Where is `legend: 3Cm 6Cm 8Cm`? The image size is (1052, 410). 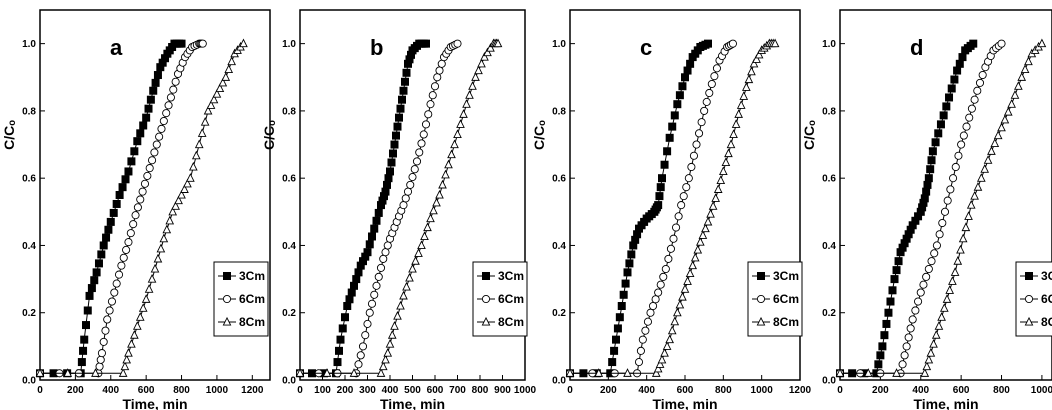
legend: 3Cm 6Cm 8Cm is located at coordinates (775, 299).